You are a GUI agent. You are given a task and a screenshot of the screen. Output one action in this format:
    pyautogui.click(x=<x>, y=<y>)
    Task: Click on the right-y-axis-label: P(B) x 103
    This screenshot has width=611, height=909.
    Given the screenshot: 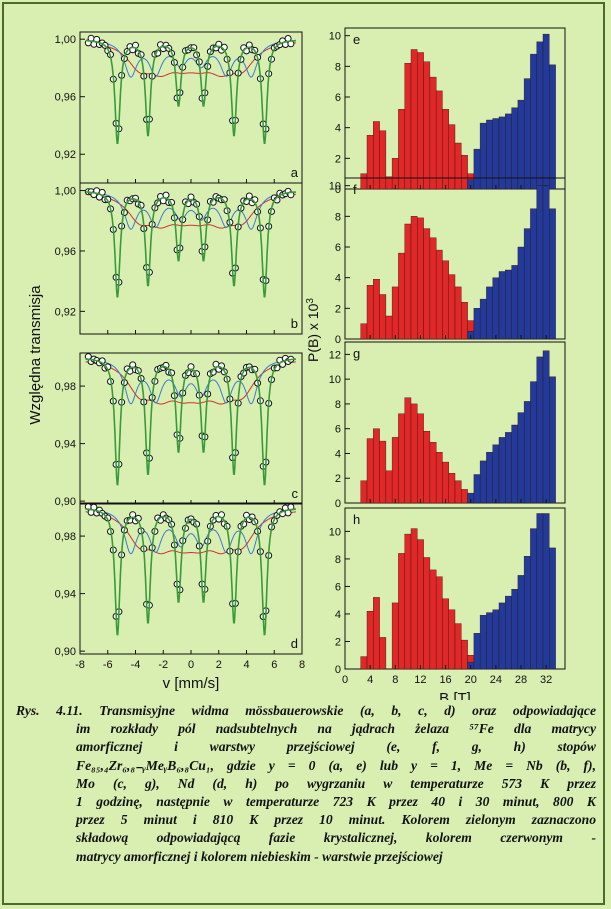 What is the action you would take?
    pyautogui.click(x=313, y=330)
    